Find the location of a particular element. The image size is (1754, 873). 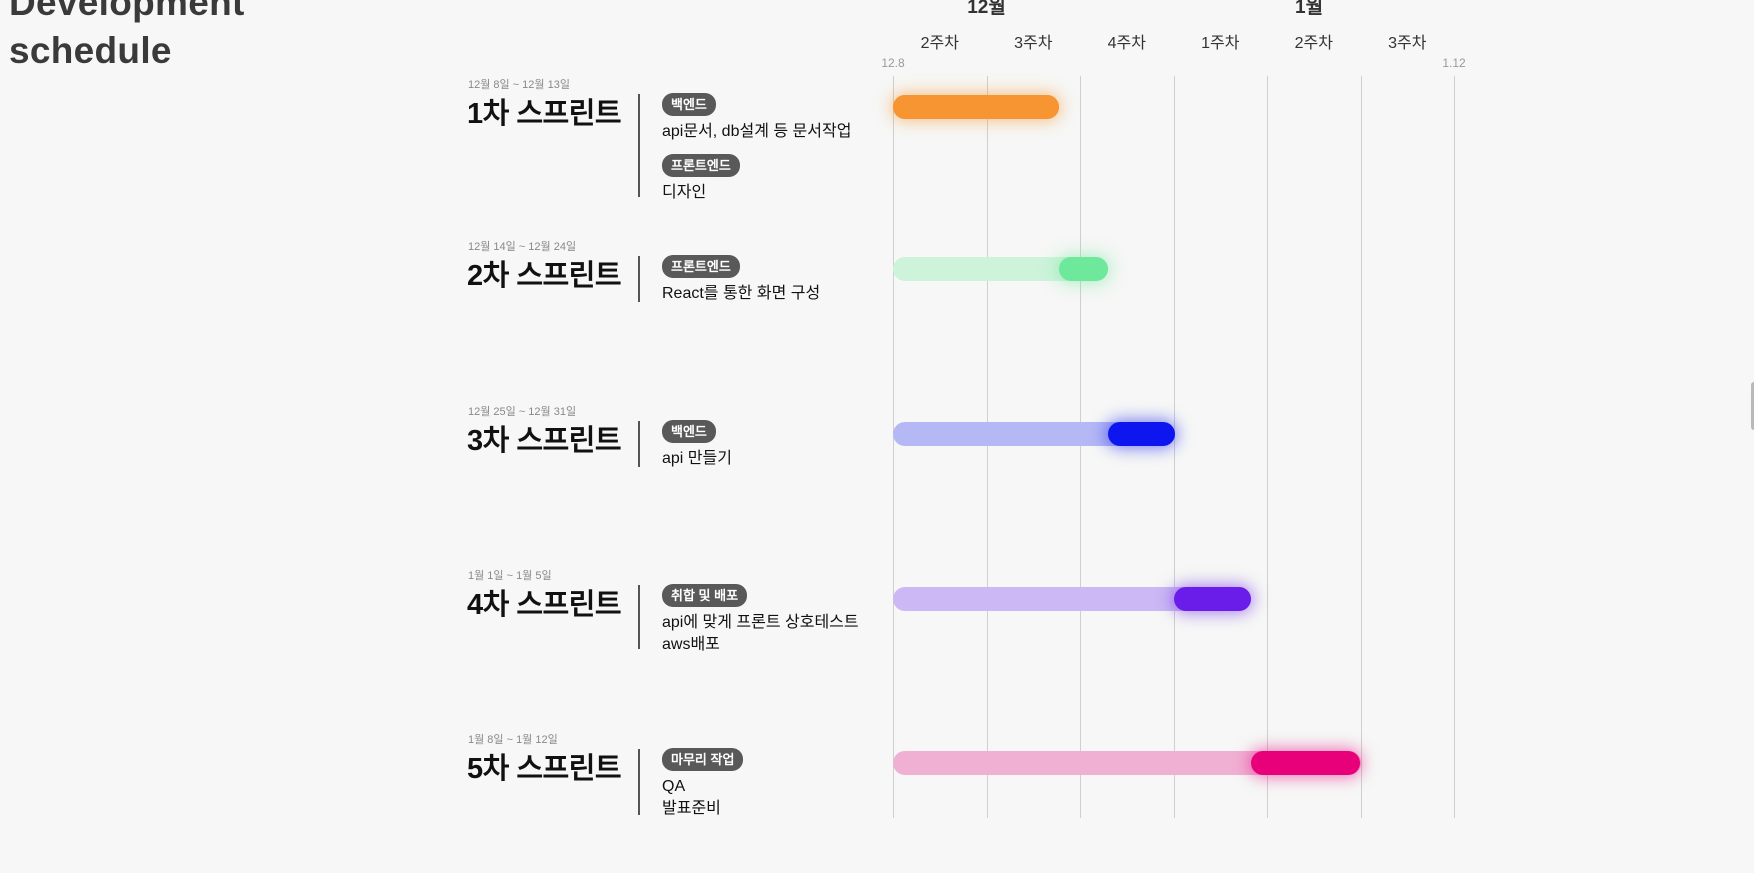

task-description: 디자인 is located at coordinates (684, 192).